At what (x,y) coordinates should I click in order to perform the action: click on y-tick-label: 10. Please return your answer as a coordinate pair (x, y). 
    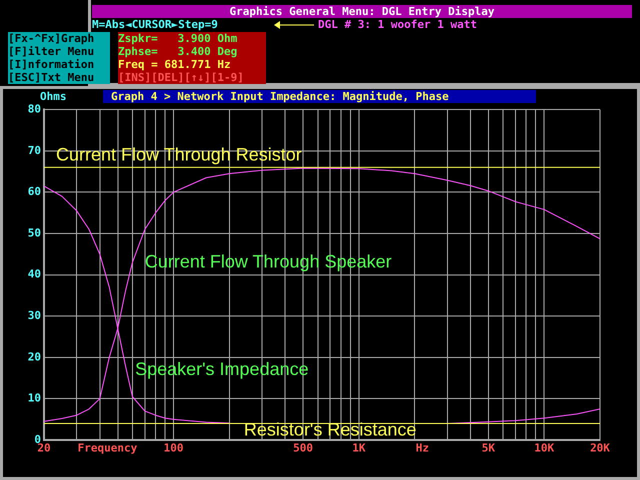
    Looking at the image, I should click on (34, 398).